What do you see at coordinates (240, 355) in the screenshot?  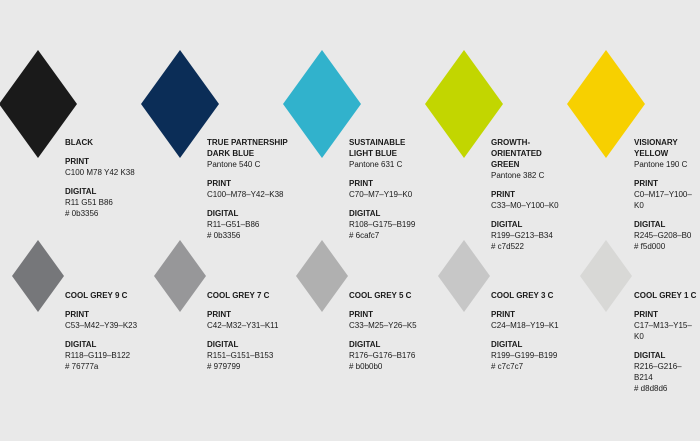 I see `digital-rgb-value: R151–G151–B153` at bounding box center [240, 355].